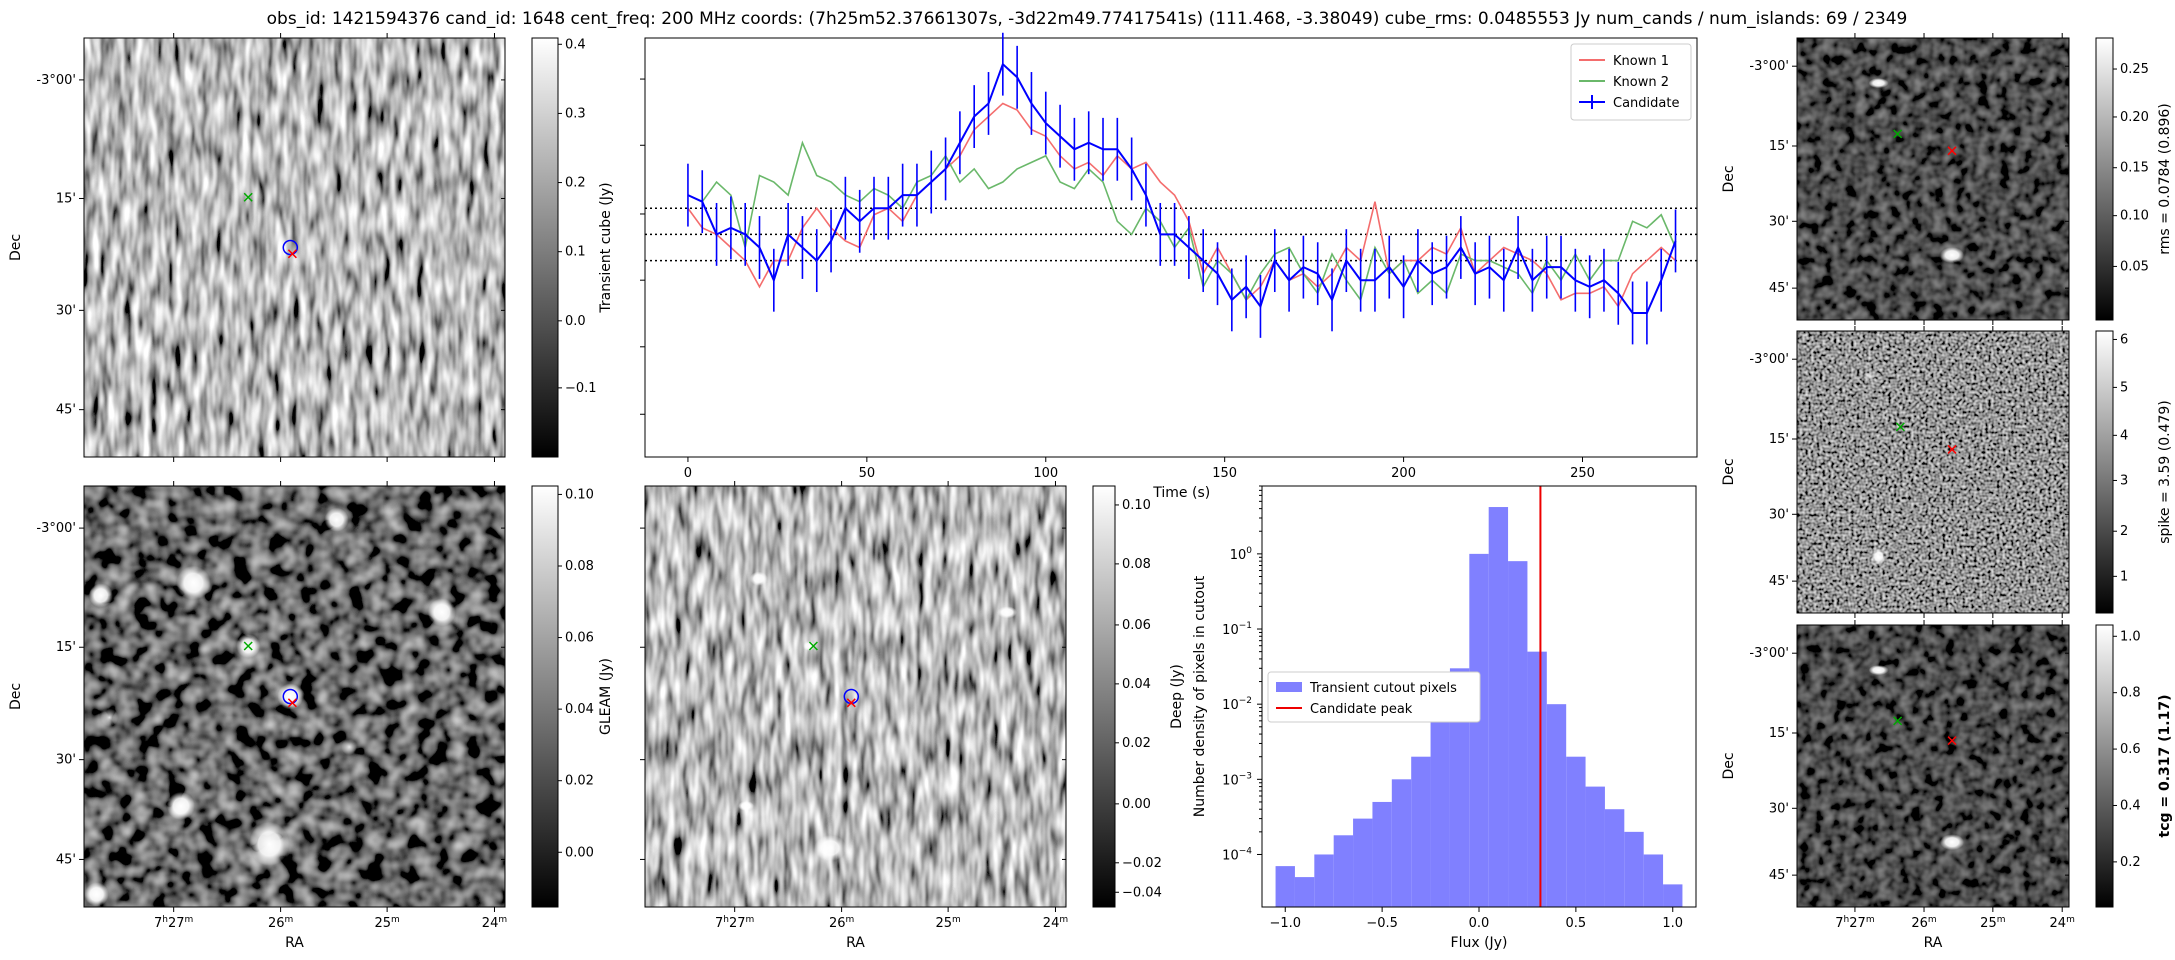  I want to click on colorbar-label: GLEAM (Jy), so click(606, 696).